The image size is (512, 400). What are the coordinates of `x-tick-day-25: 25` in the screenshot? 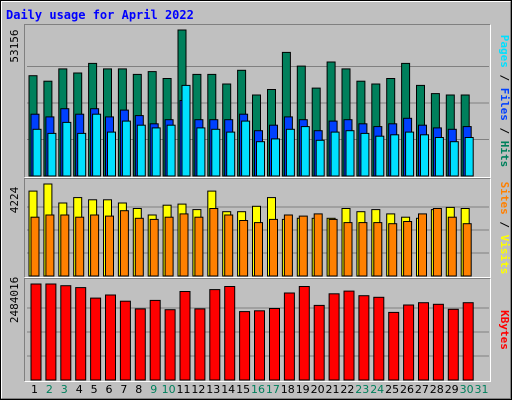 It's located at (392, 389).